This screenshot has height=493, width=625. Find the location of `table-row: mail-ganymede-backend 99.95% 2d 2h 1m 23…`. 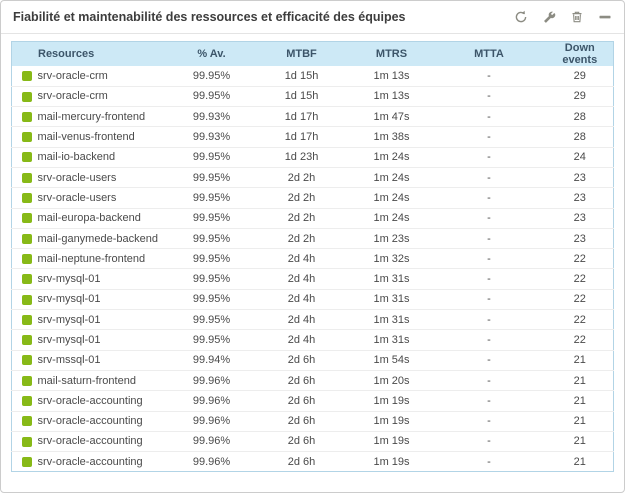

table-row: mail-ganymede-backend 99.95% 2d 2h 1m 23… is located at coordinates (312, 239).